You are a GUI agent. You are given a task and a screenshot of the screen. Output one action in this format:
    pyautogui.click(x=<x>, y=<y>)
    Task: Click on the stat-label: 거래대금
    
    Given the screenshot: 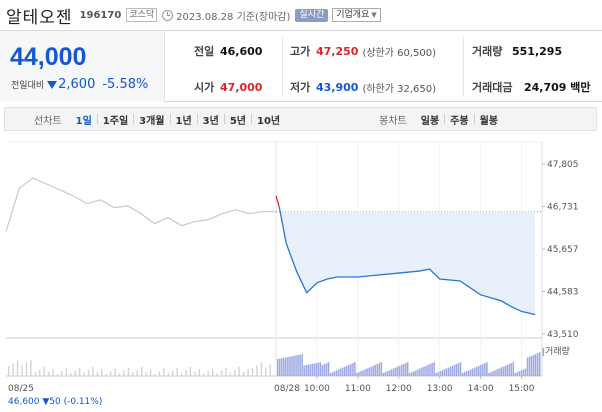 What is the action you would take?
    pyautogui.click(x=492, y=87)
    